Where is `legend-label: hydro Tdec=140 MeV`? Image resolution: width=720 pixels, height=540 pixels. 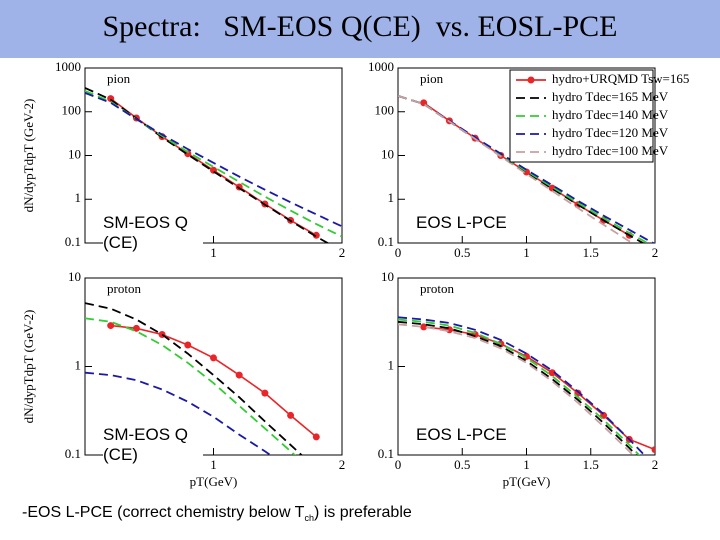
legend-label: hydro Tdec=140 MeV is located at coordinates (610, 114).